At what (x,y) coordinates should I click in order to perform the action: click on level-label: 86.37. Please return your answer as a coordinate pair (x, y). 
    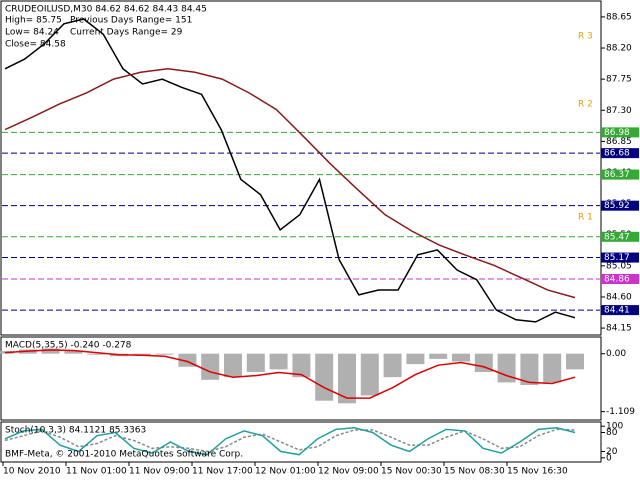
    Looking at the image, I should click on (617, 175).